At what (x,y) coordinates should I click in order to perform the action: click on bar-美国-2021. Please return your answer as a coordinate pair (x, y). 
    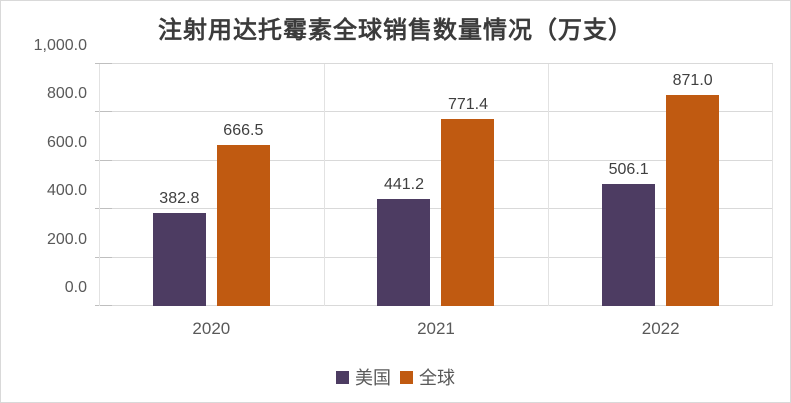
    Looking at the image, I should click on (404, 252).